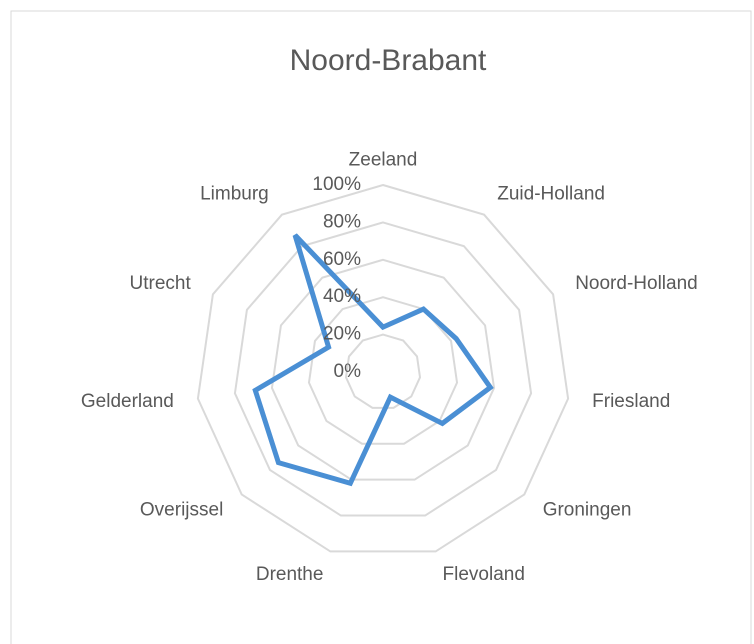  What do you see at coordinates (336, 184) in the screenshot?
I see `y-tick-label: 100%` at bounding box center [336, 184].